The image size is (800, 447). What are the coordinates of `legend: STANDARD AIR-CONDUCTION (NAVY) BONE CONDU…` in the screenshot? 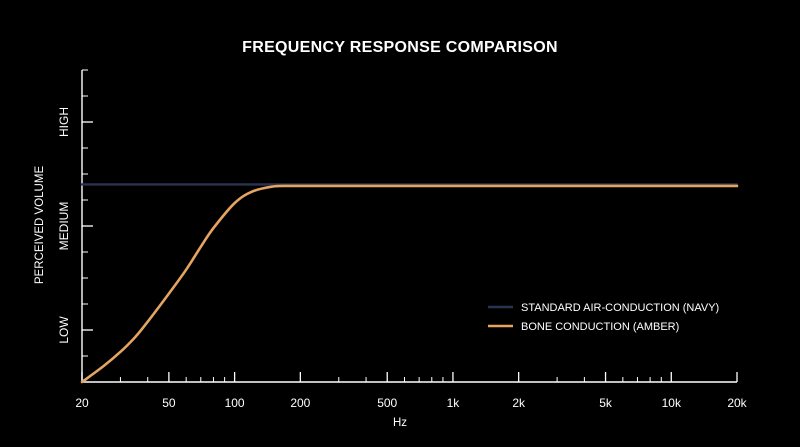 It's located at (603, 317).